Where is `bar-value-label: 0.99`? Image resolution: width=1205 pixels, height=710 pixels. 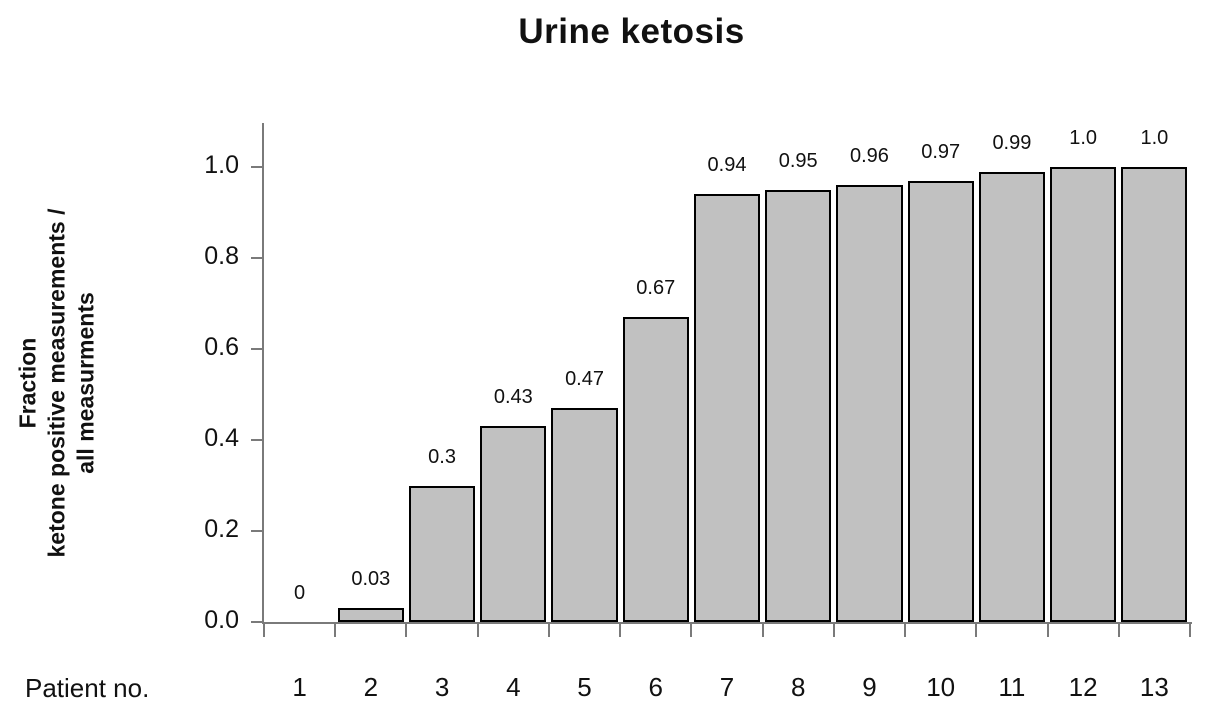 bar-value-label: 0.99 is located at coordinates (1012, 142).